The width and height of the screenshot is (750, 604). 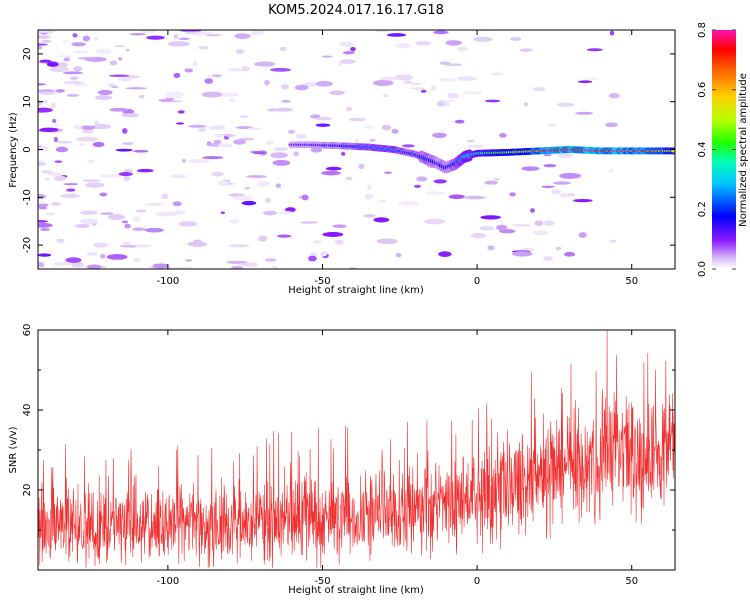 I want to click on colorbar-tick-label: 0.2, so click(x=702, y=209).